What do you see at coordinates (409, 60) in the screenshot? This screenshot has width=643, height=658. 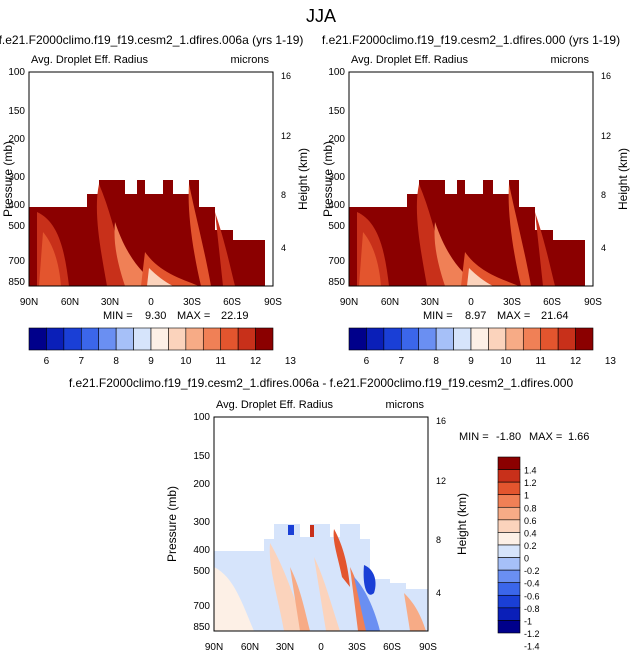 I see `panel-variable-label: Avg. Droplet Eff. Radius` at bounding box center [409, 60].